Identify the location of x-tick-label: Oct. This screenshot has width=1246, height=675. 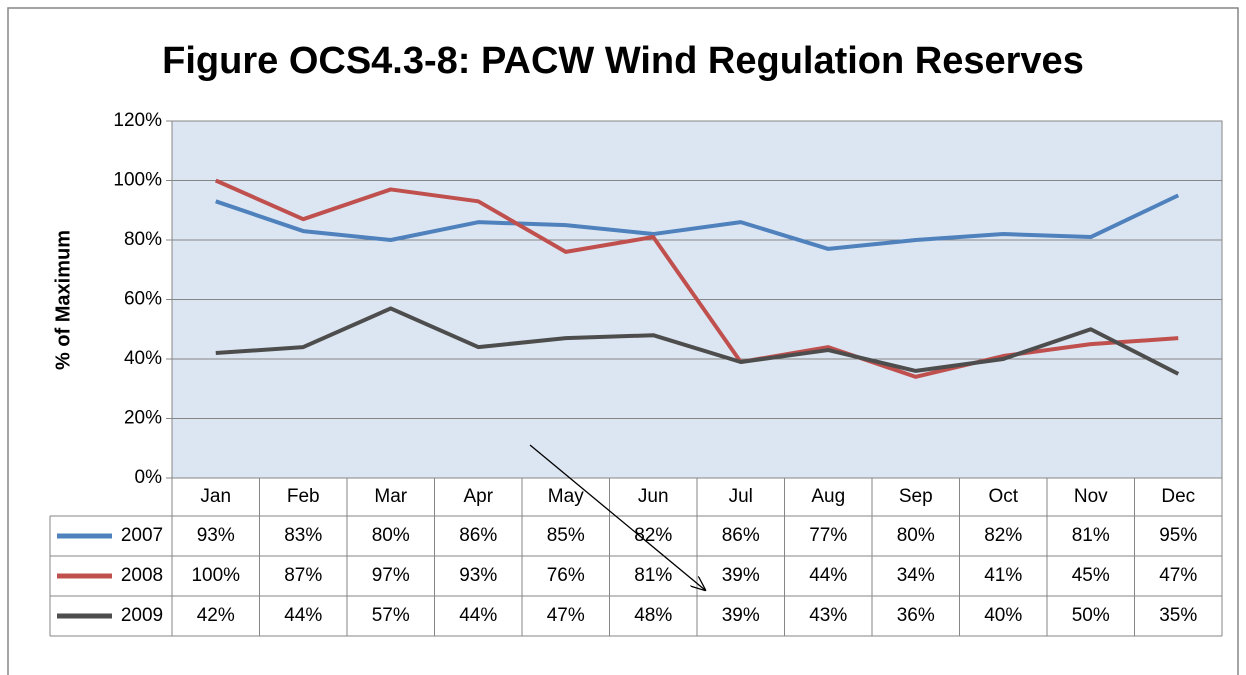
(1003, 496).